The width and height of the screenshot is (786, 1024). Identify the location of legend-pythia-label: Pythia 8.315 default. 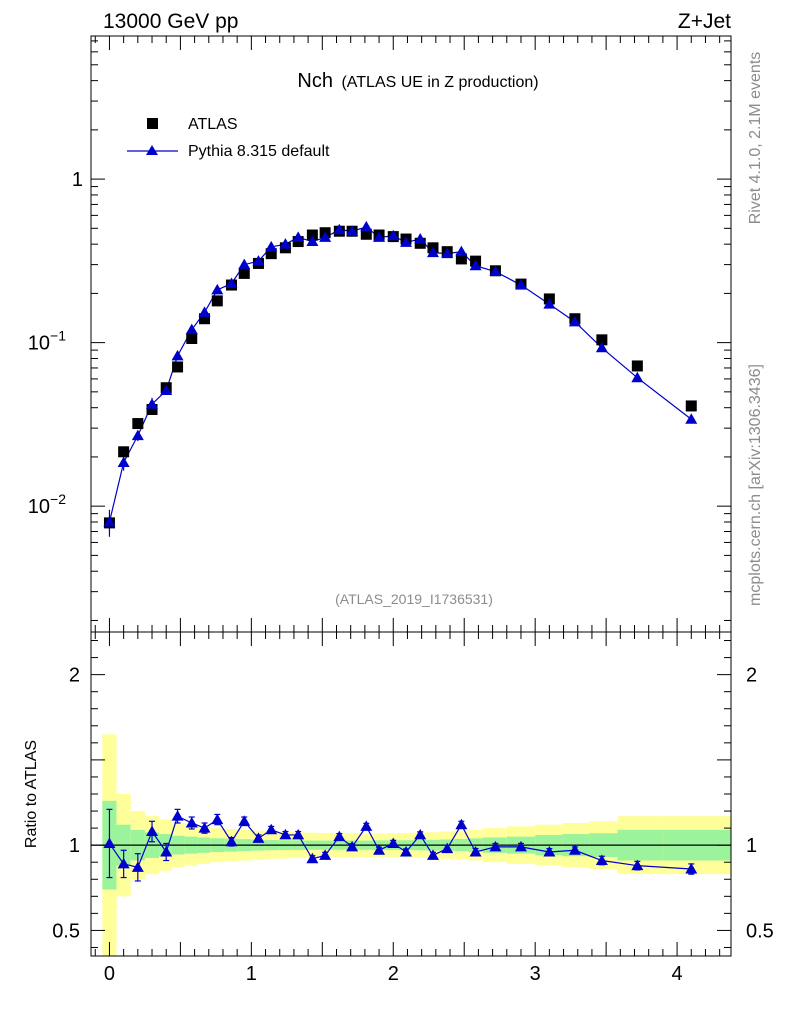
(259, 151).